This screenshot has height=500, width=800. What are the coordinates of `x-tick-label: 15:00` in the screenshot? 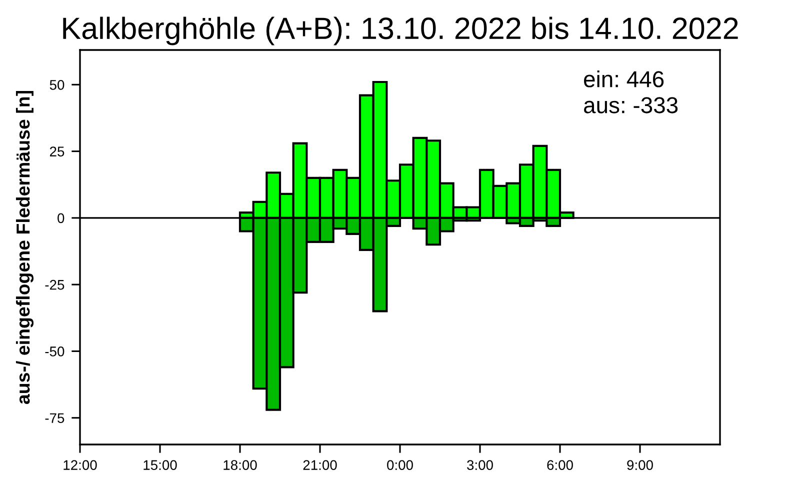 It's located at (160, 465).